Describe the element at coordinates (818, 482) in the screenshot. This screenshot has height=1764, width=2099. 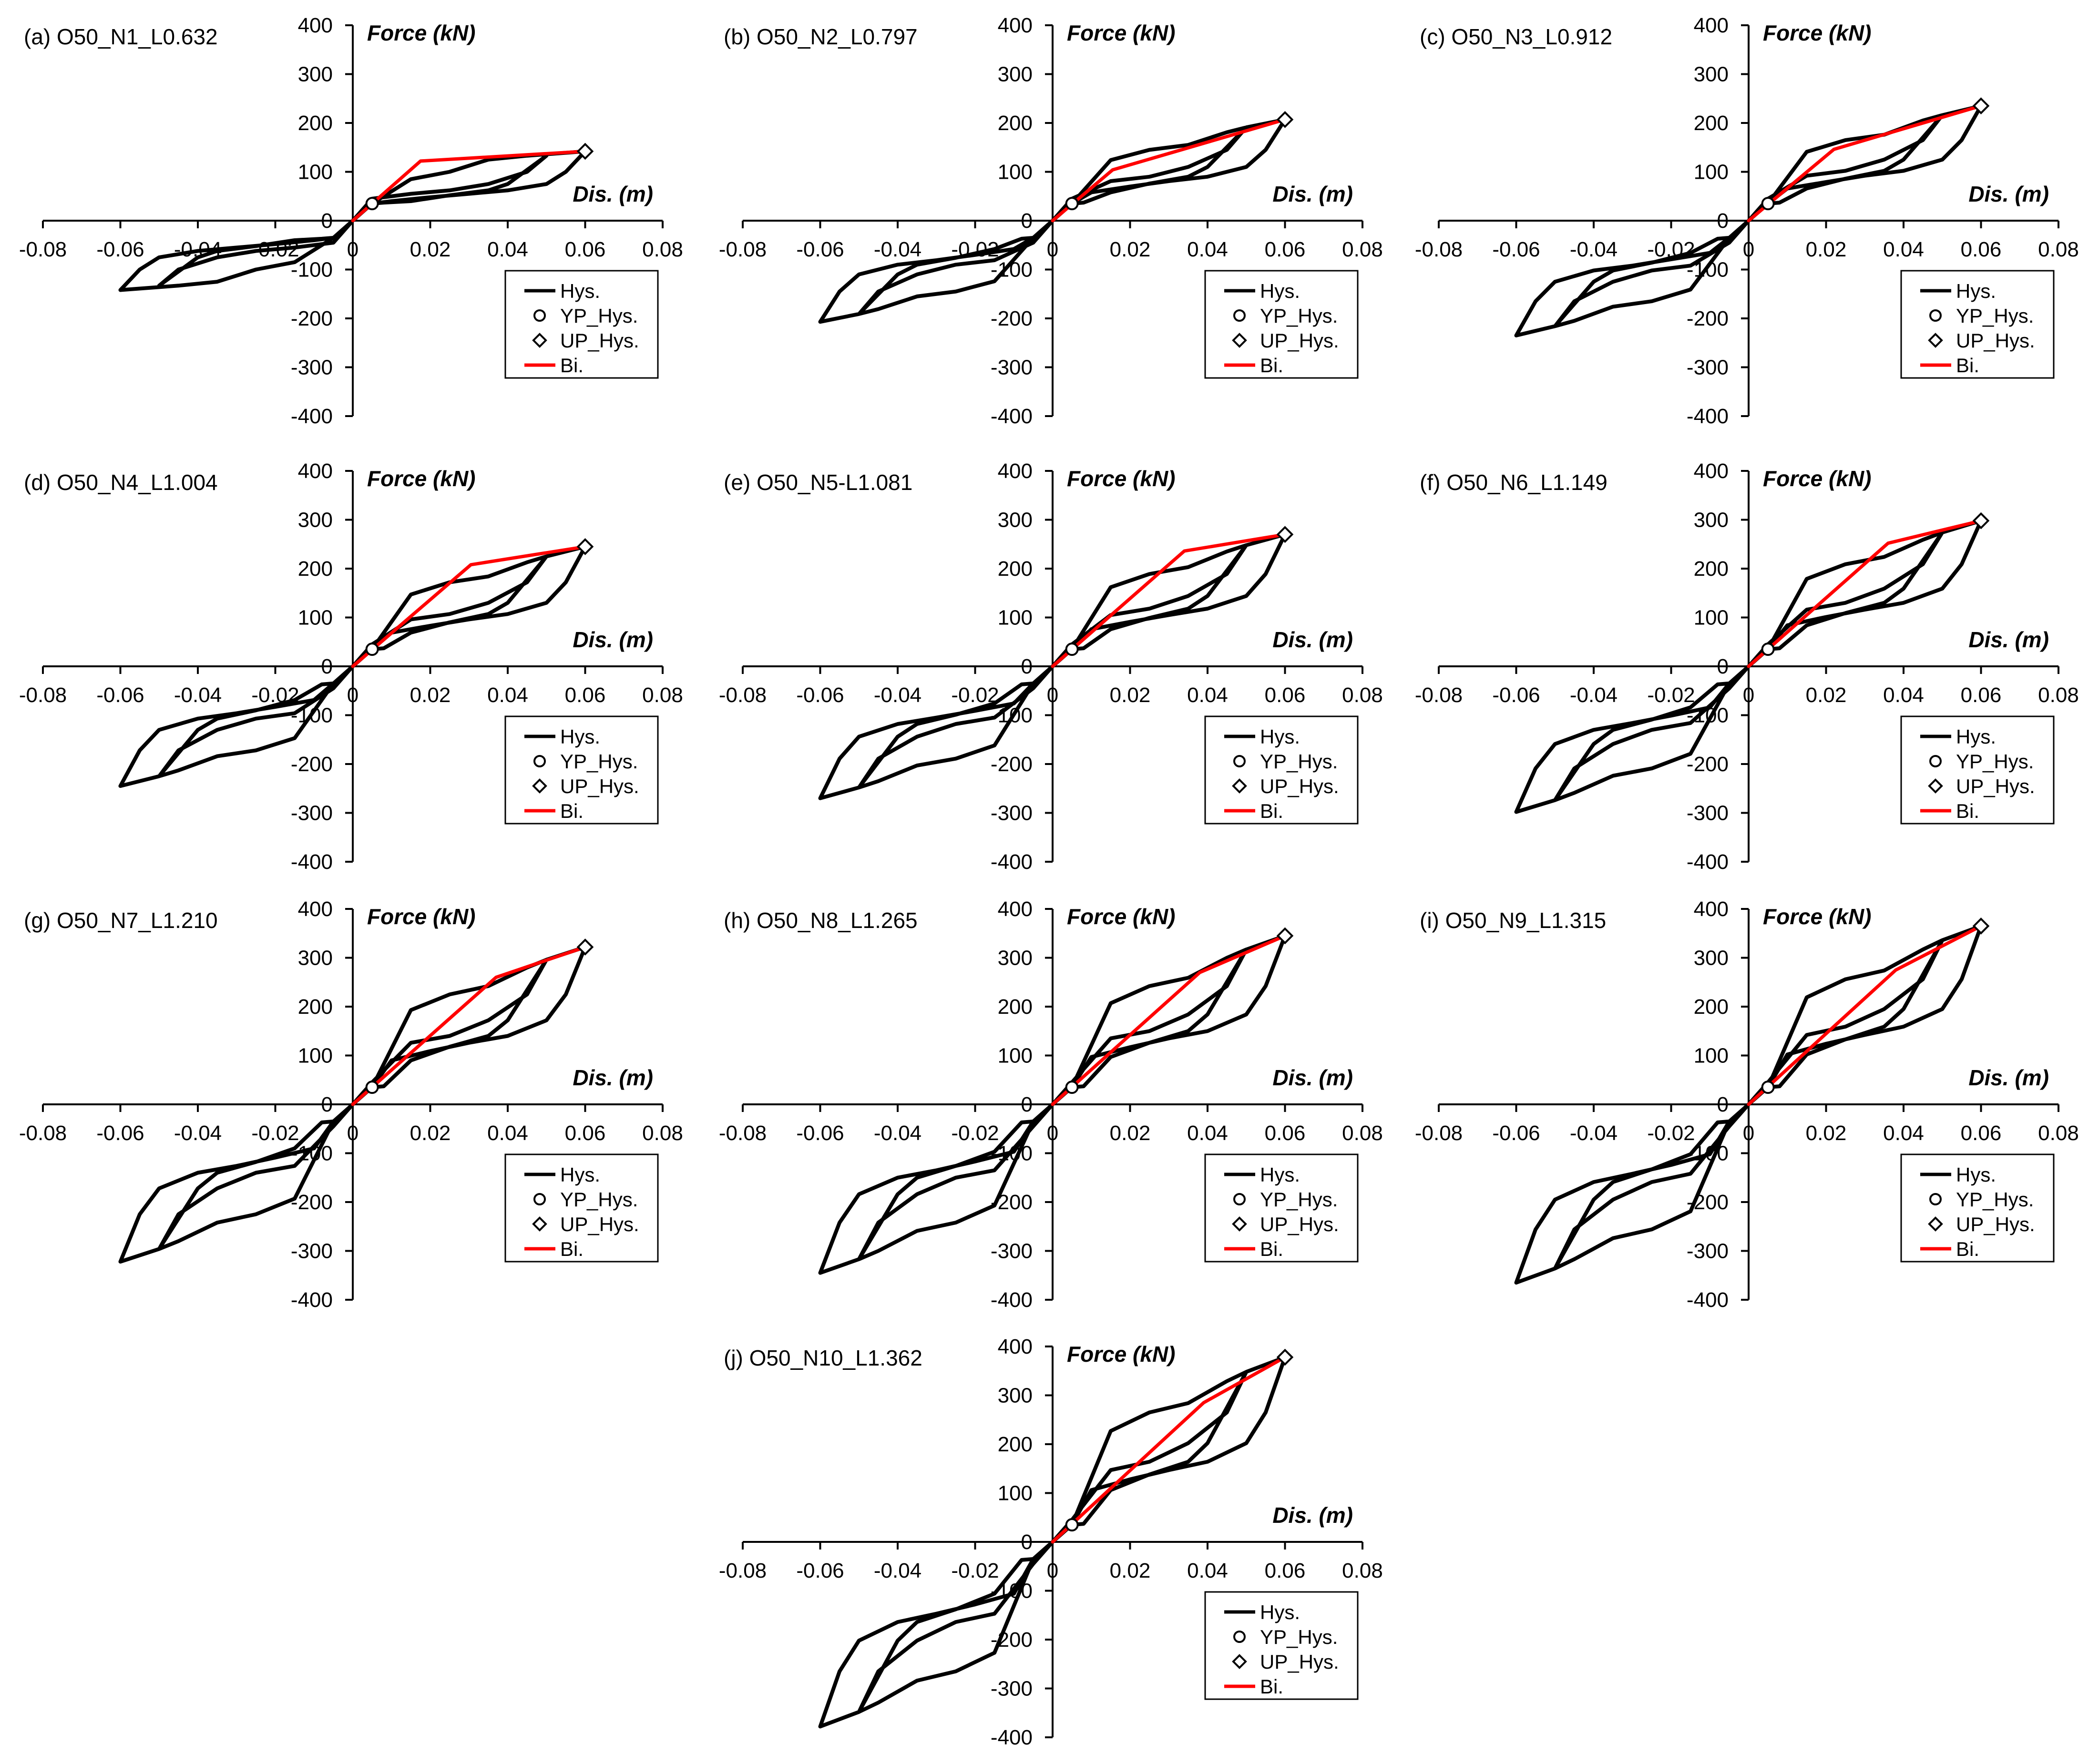
I see `panel-title: (e) O50_N5-L1.081` at that location.